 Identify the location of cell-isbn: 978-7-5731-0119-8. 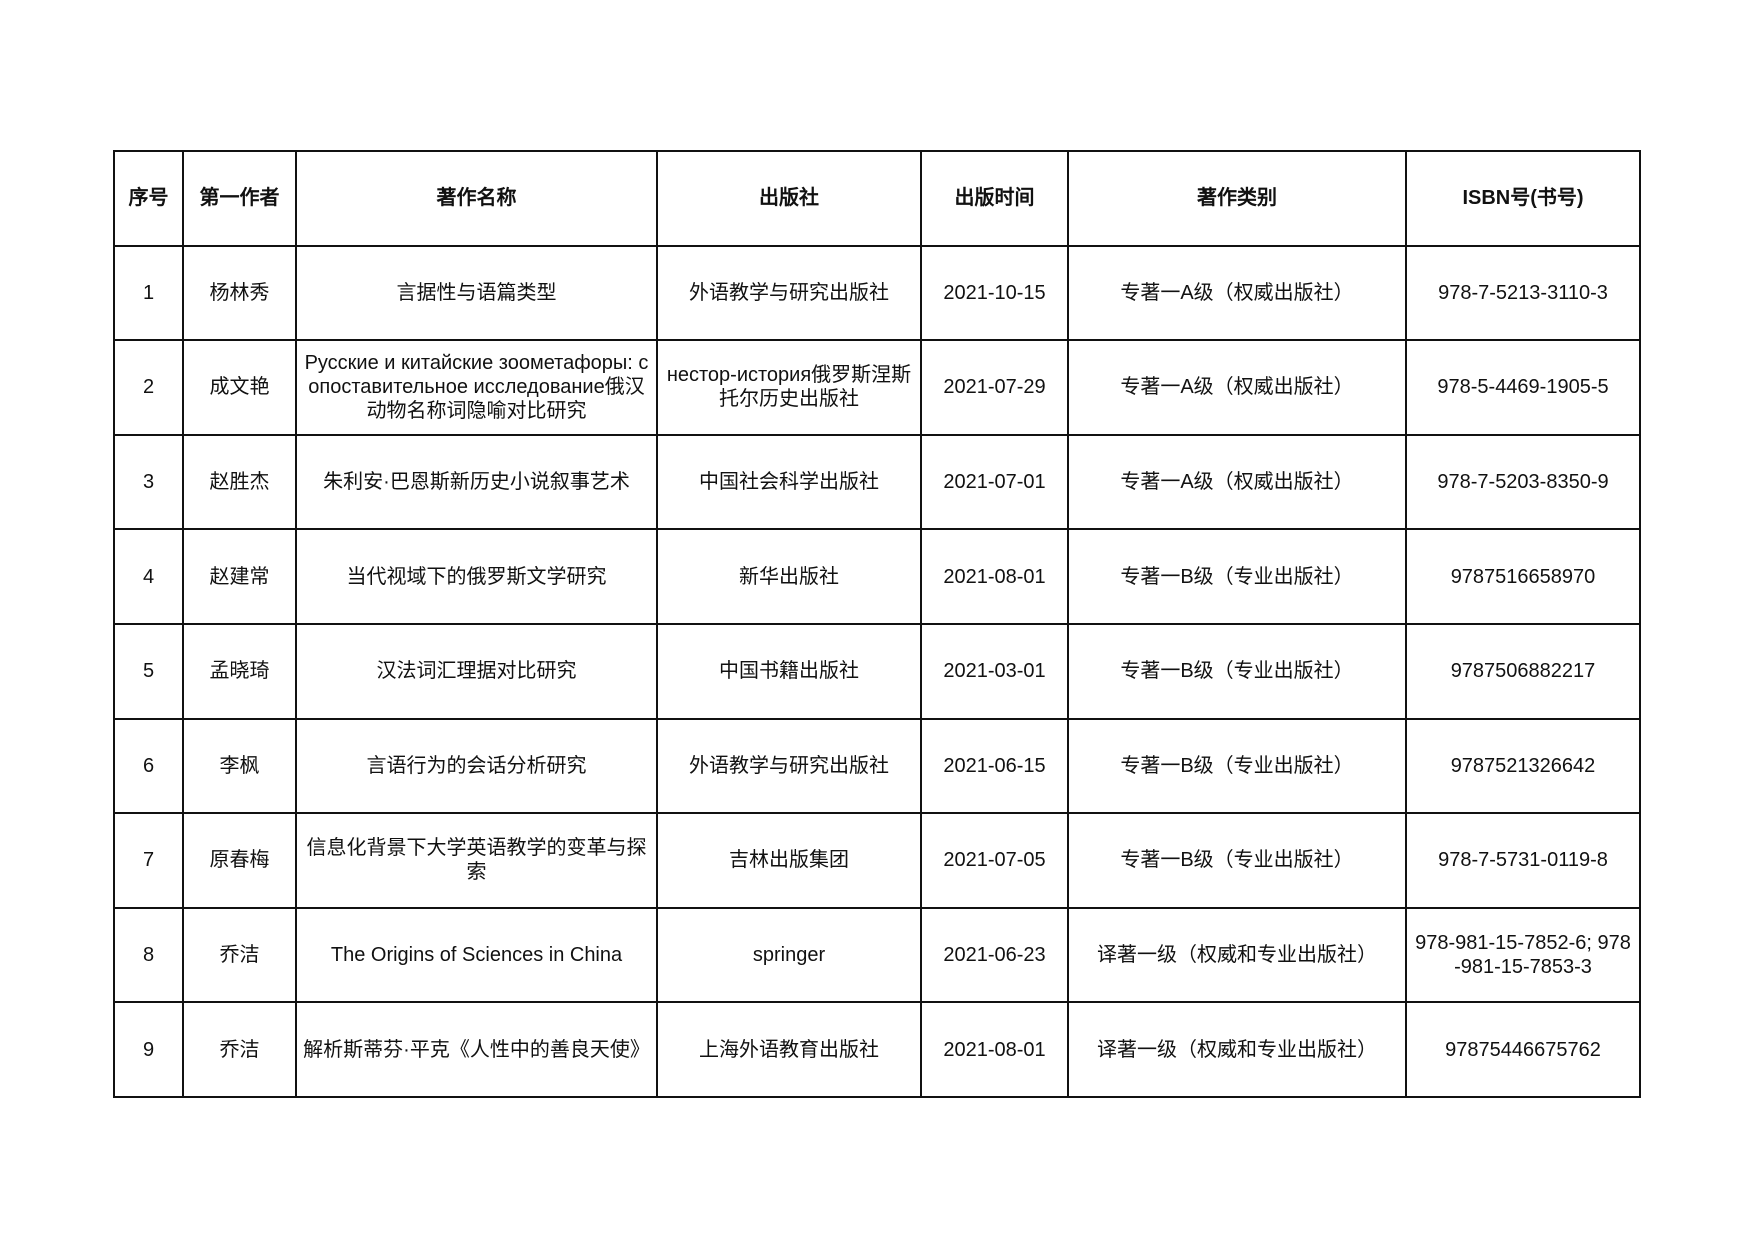
(1523, 860).